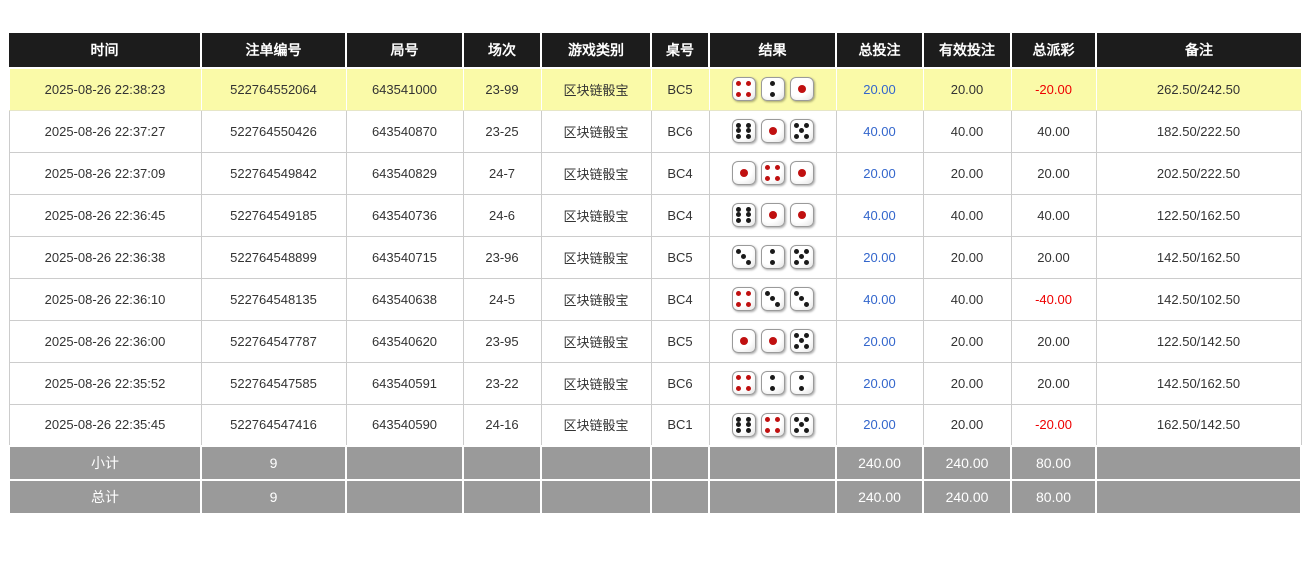  What do you see at coordinates (105, 341) in the screenshot?
I see `cell-time: 2025-08-26 22:36:00` at bounding box center [105, 341].